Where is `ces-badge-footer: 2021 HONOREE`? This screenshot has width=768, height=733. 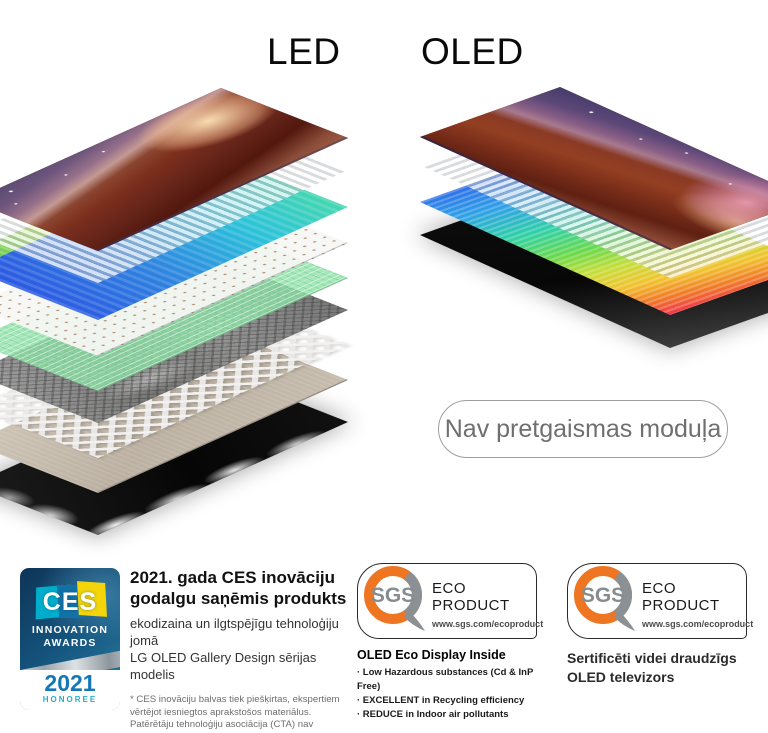
ces-badge-footer: 2021 HONOREE is located at coordinates (70, 690).